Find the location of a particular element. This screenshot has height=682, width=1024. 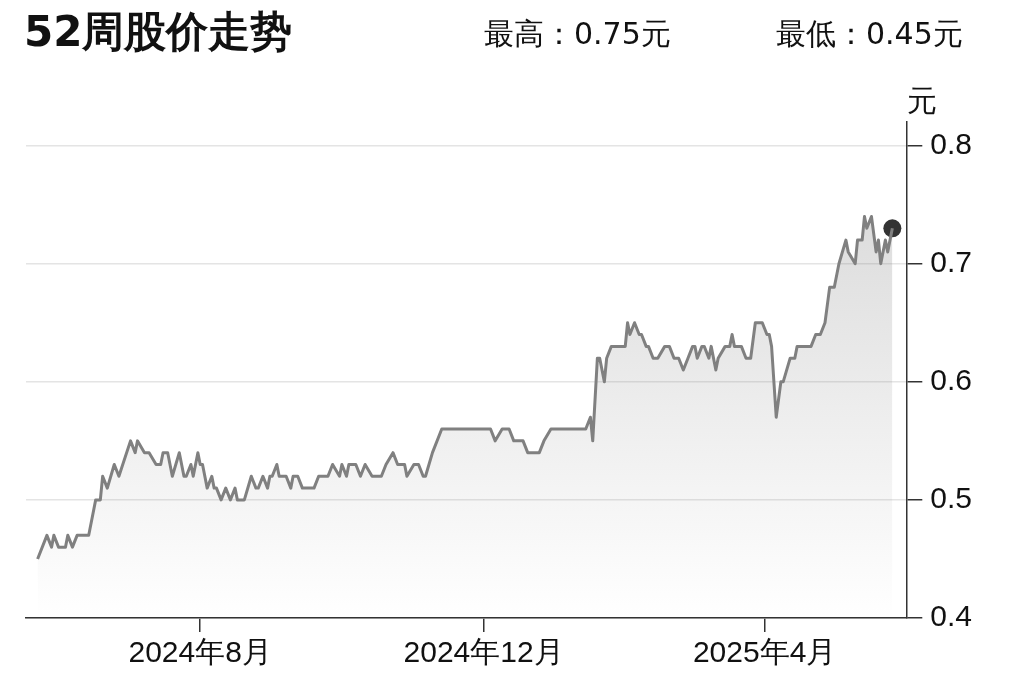

x-tick-label: 2025年4月 is located at coordinates (764, 652).